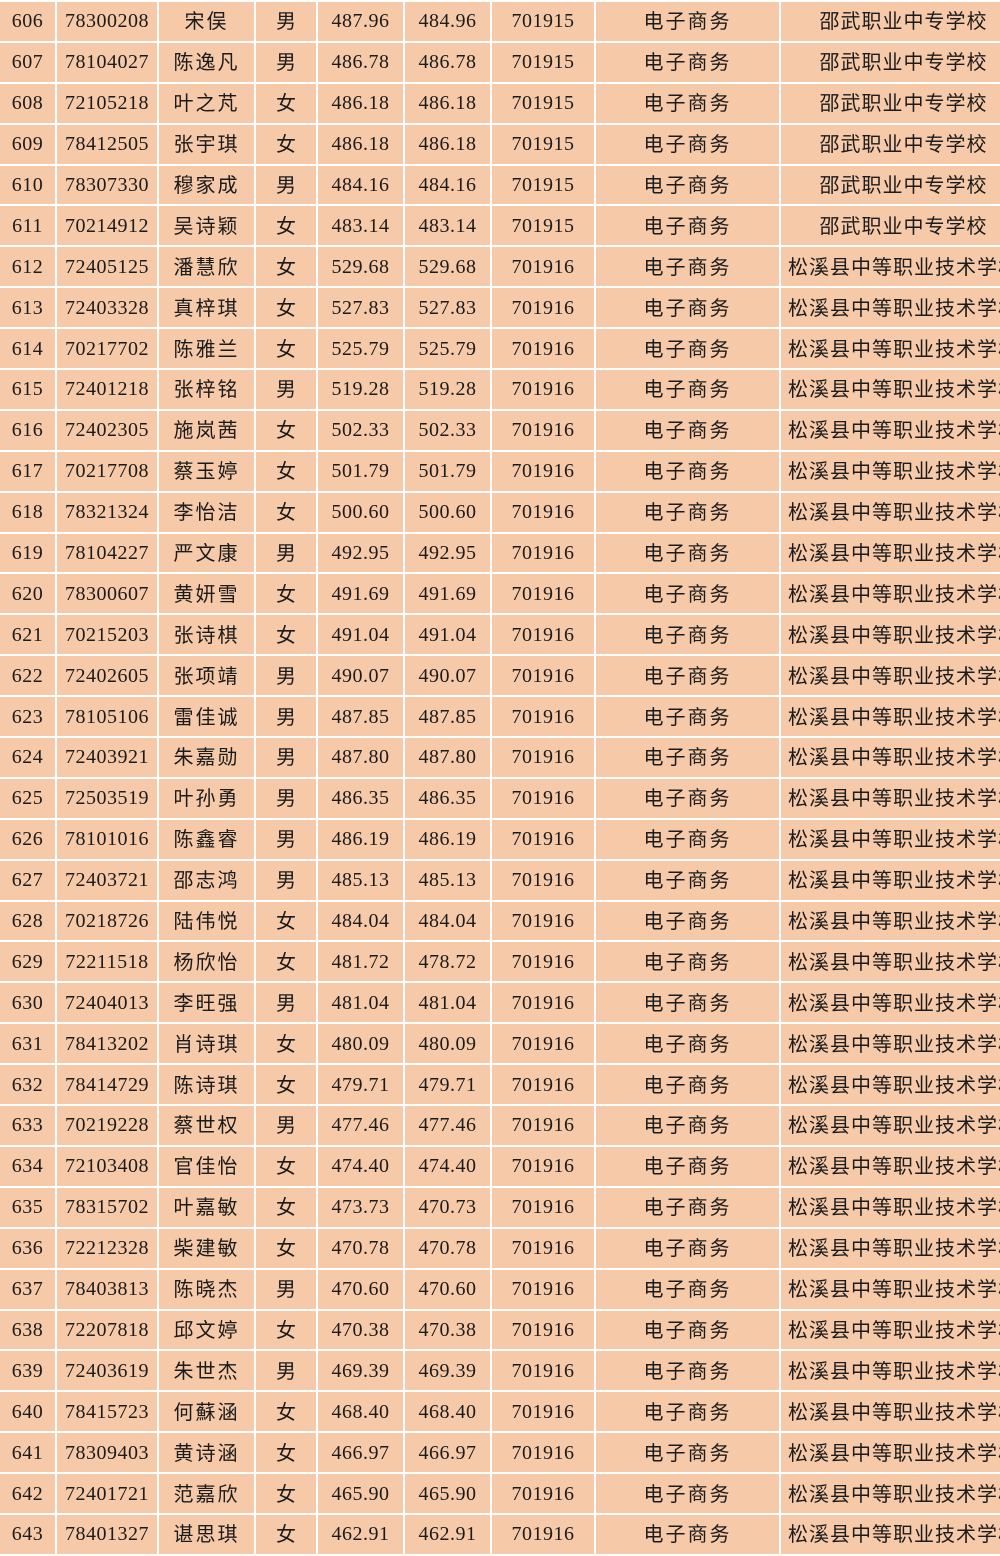 The width and height of the screenshot is (1000, 1556). Describe the element at coordinates (448, 677) in the screenshot. I see `cell-admission-score: 490.07` at that location.